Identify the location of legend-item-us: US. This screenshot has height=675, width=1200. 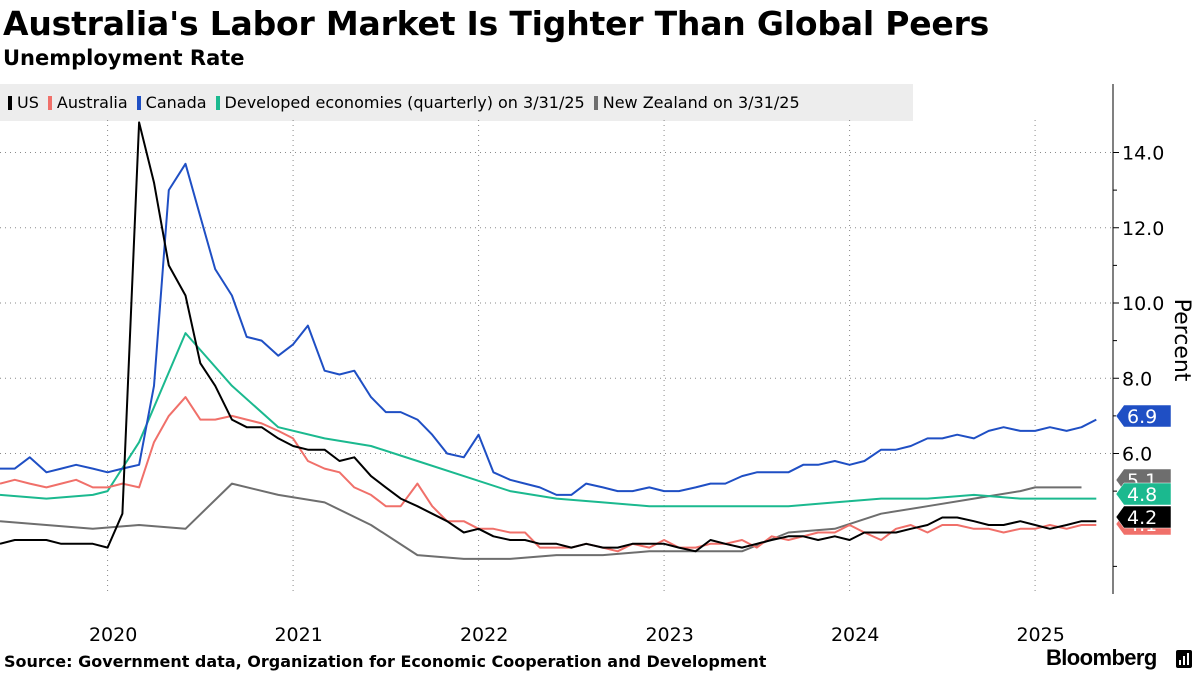
(23, 102).